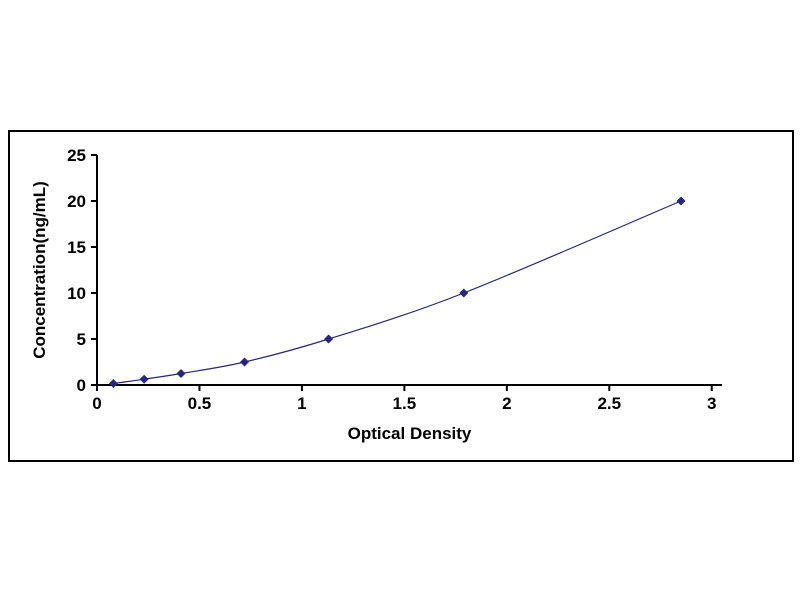 Image resolution: width=800 pixels, height=600 pixels. I want to click on x-tick-label: 3, so click(711, 403).